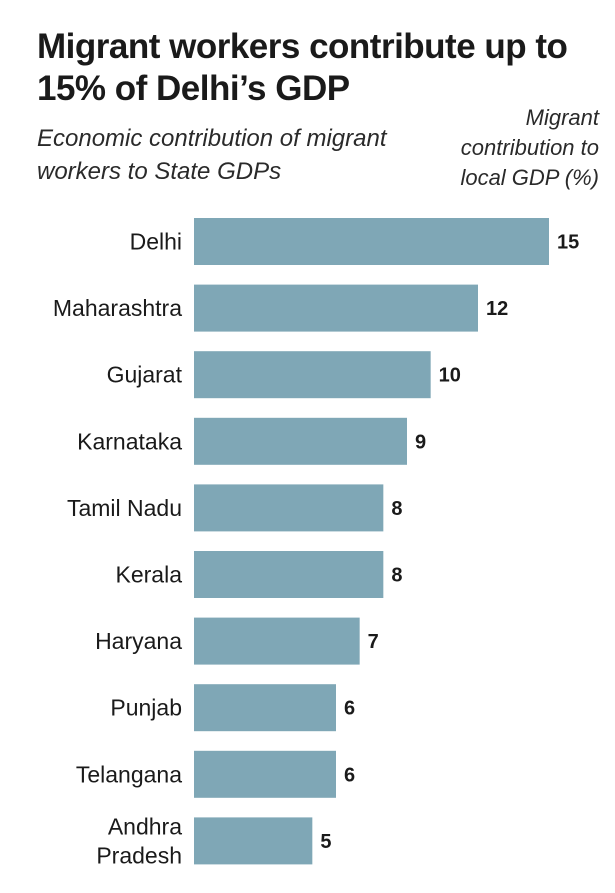 This screenshot has height=893, width=615. What do you see at coordinates (124, 508) in the screenshot?
I see `category-label: Tamil Nadu` at bounding box center [124, 508].